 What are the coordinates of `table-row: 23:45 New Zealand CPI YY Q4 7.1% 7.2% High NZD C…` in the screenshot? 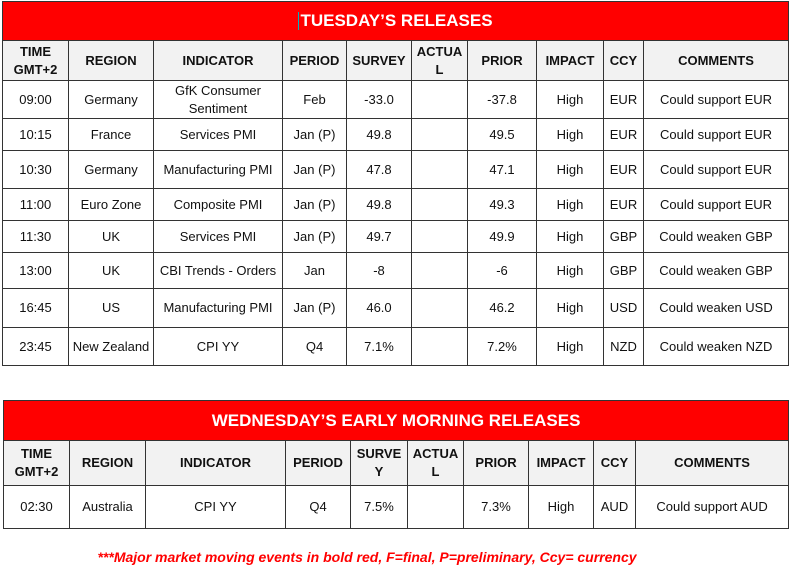 It's located at (396, 346).